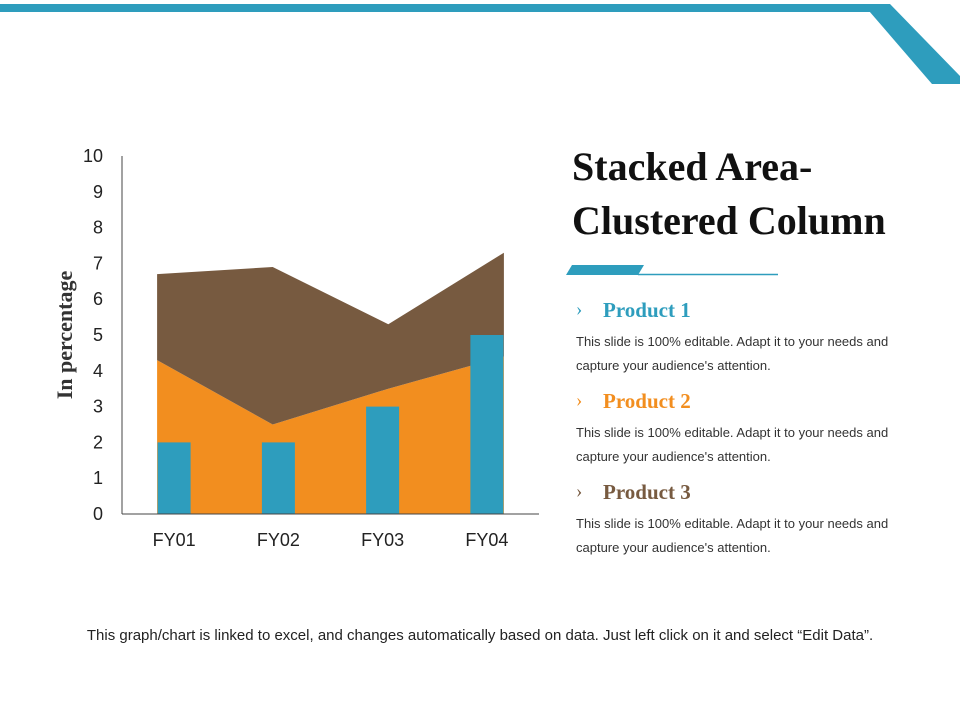  I want to click on y-tick-label: 8, so click(98, 228).